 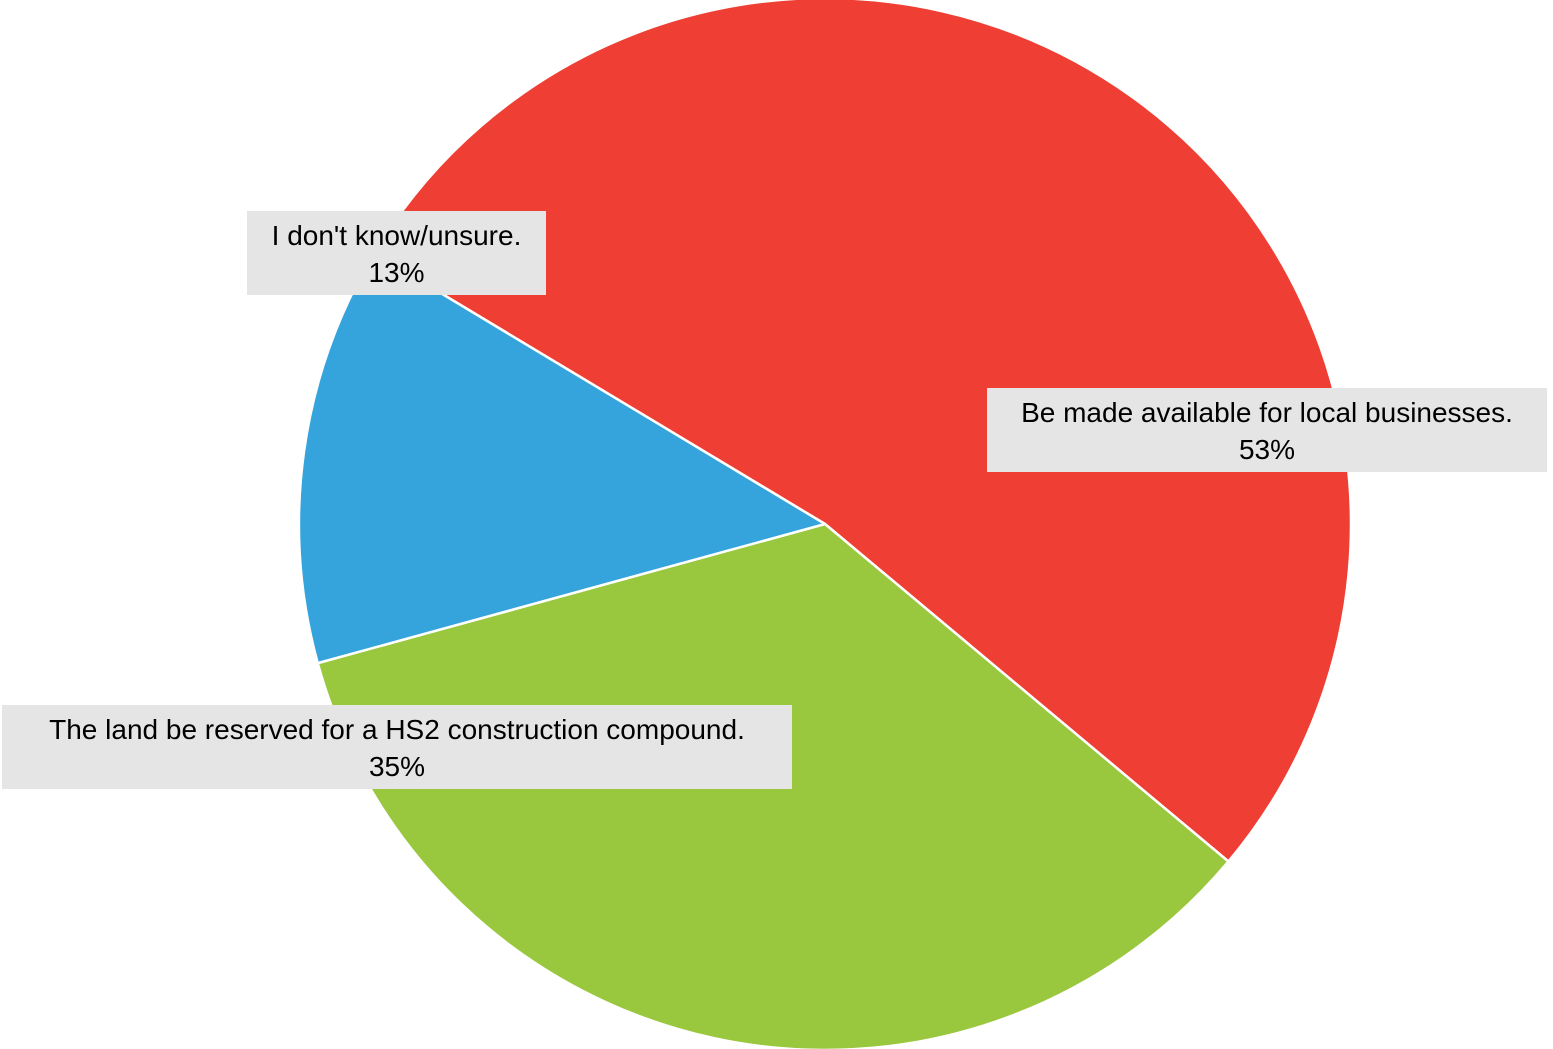 What do you see at coordinates (1267, 449) in the screenshot?
I see `data-label-value: 53%` at bounding box center [1267, 449].